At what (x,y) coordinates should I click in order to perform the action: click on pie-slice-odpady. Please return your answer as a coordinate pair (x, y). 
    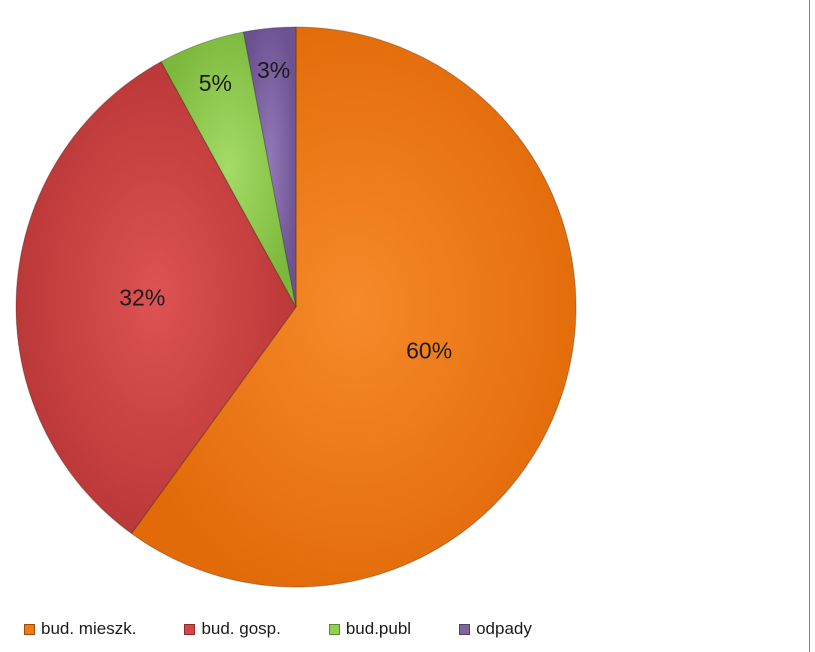
    Looking at the image, I should click on (269, 167).